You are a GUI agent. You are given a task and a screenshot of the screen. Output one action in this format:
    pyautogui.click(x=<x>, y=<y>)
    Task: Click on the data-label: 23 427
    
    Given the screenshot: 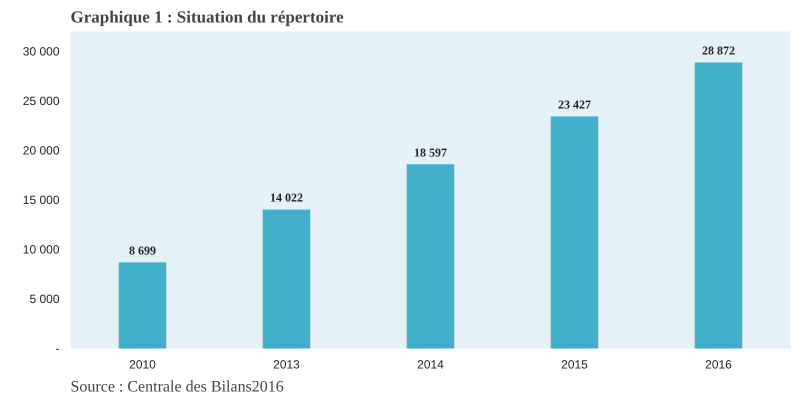 What is the action you would take?
    pyautogui.click(x=574, y=104)
    